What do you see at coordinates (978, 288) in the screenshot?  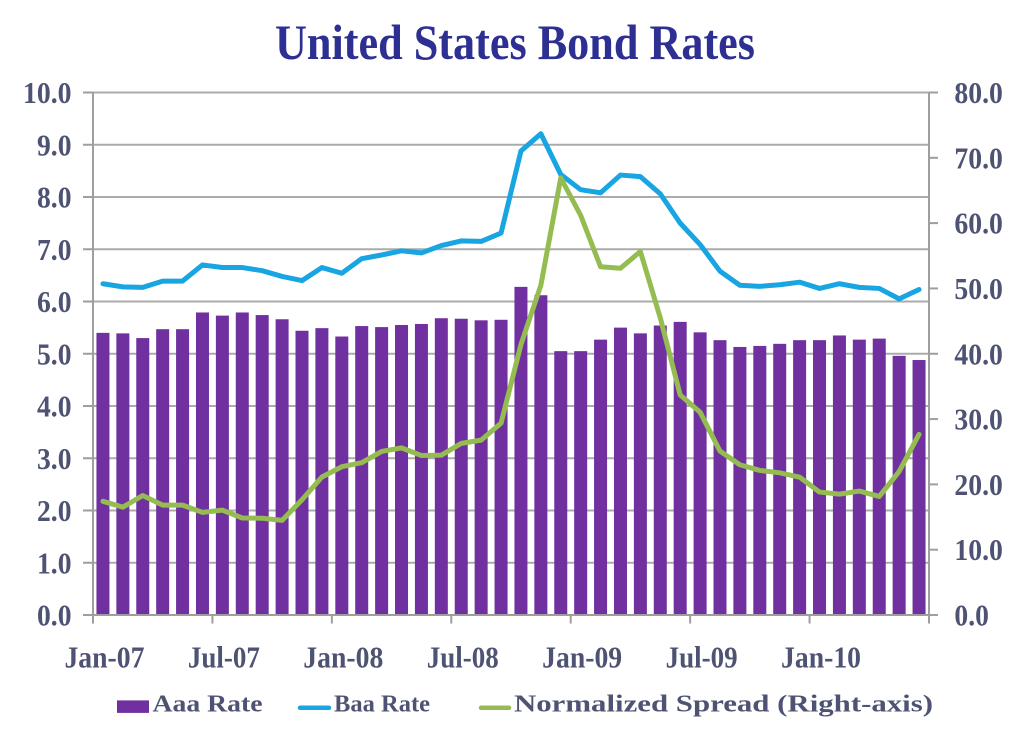 I see `svg-text: 50.0` at bounding box center [978, 288].